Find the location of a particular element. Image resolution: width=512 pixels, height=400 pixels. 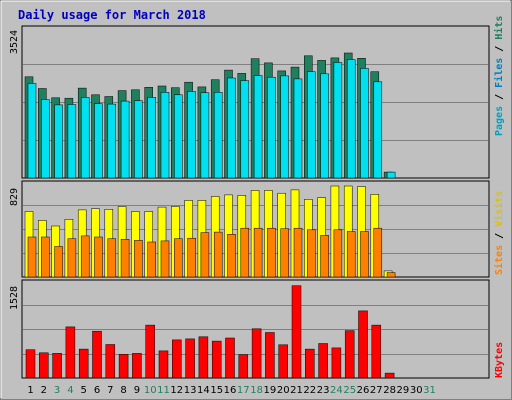

x-tick-label: 2 is located at coordinates (44, 390).